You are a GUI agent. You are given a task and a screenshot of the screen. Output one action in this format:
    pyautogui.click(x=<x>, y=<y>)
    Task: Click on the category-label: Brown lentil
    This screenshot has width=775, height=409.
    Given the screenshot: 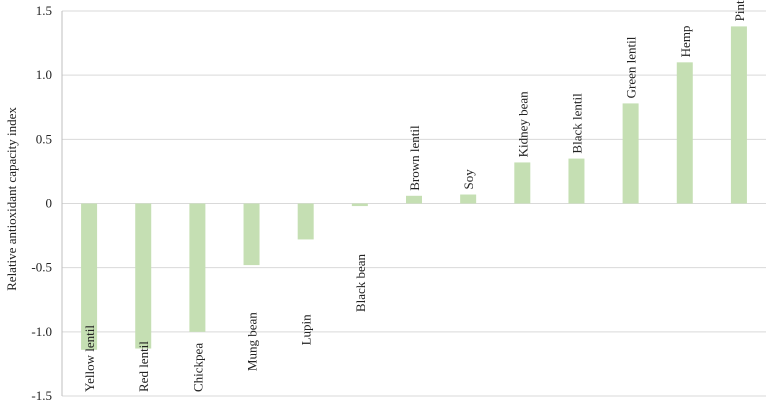 What is the action you would take?
    pyautogui.click(x=414, y=158)
    